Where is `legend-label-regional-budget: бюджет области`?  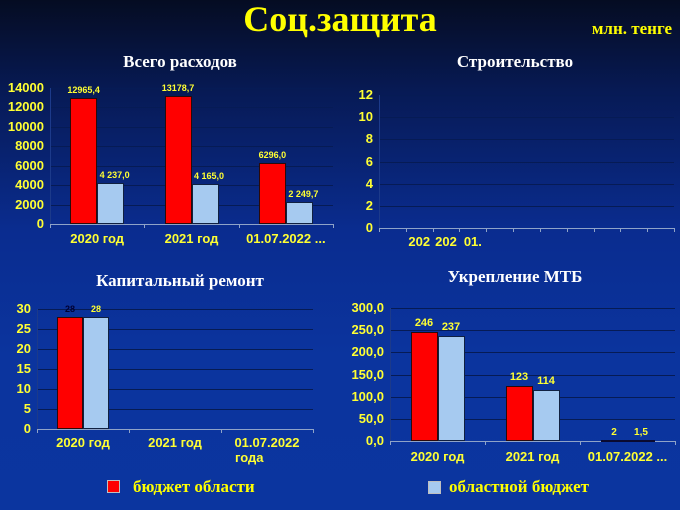
legend-label-regional-budget: бюджет области is located at coordinates (194, 486).